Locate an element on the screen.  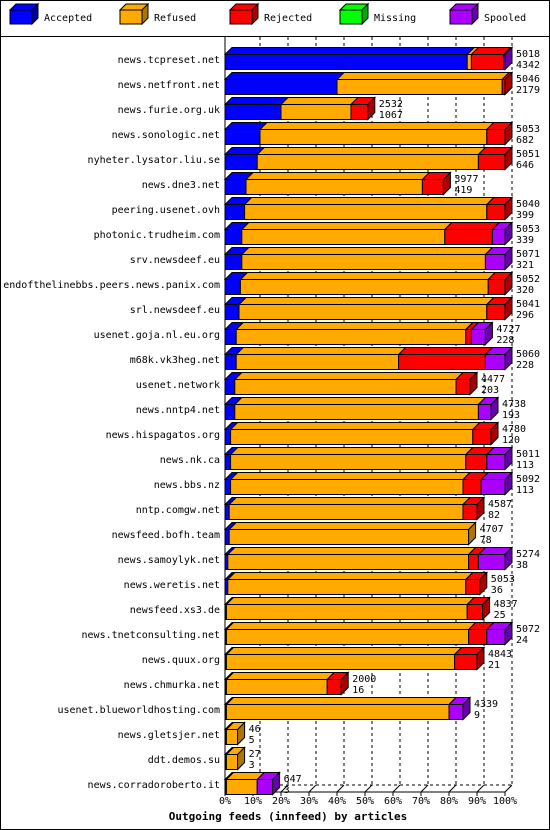
row-accepted-label: 2179 is located at coordinates (528, 90).